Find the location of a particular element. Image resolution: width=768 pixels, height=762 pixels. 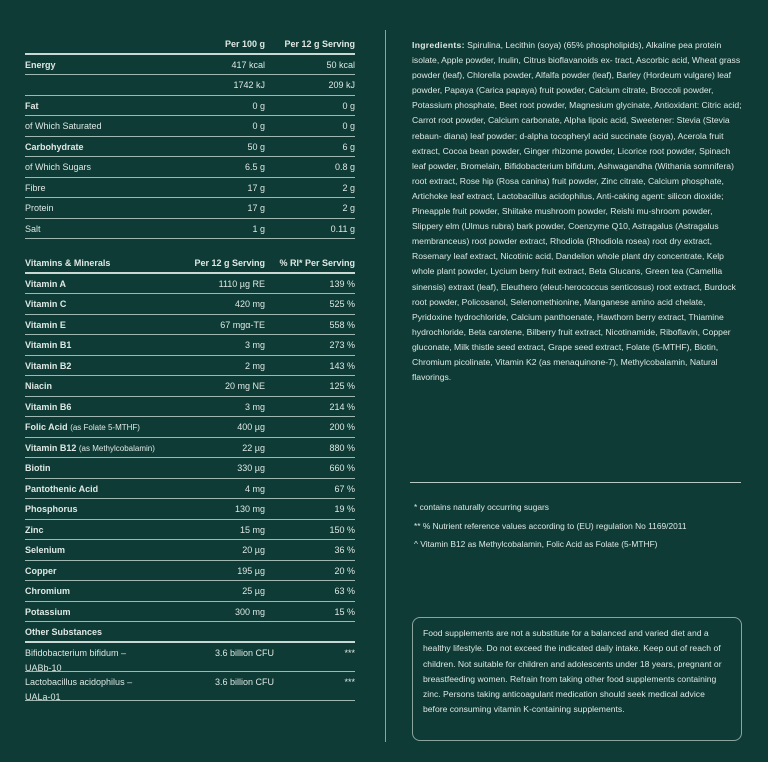

vitamin-row: Biotin 330 µg 660 % is located at coordinates (190, 468).